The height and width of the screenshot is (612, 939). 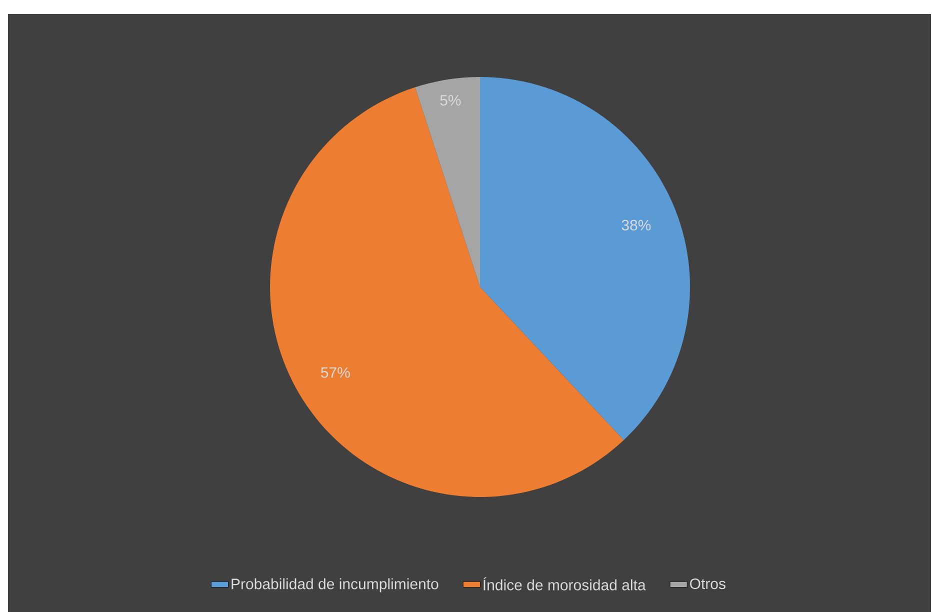 I want to click on data-label: 57%, so click(x=335, y=372).